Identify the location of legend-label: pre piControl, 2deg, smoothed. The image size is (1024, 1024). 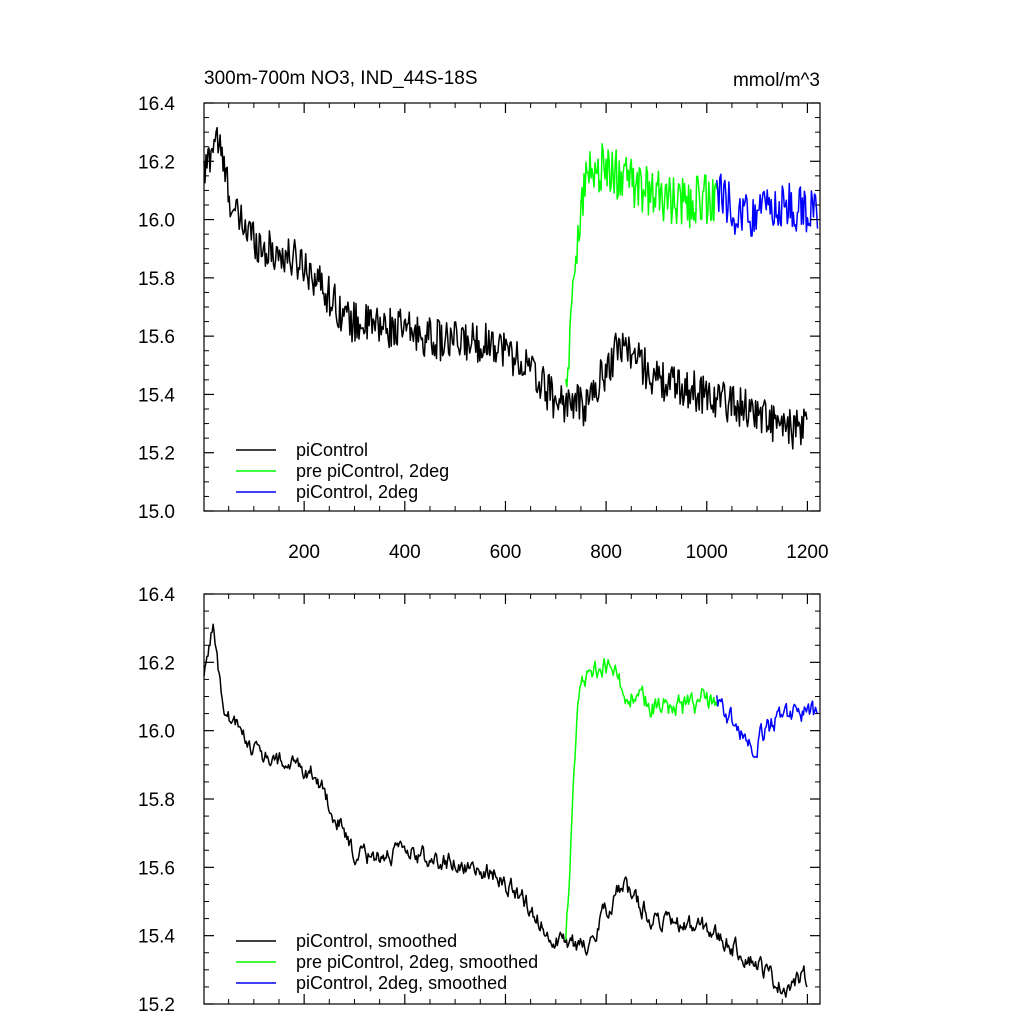
(417, 962).